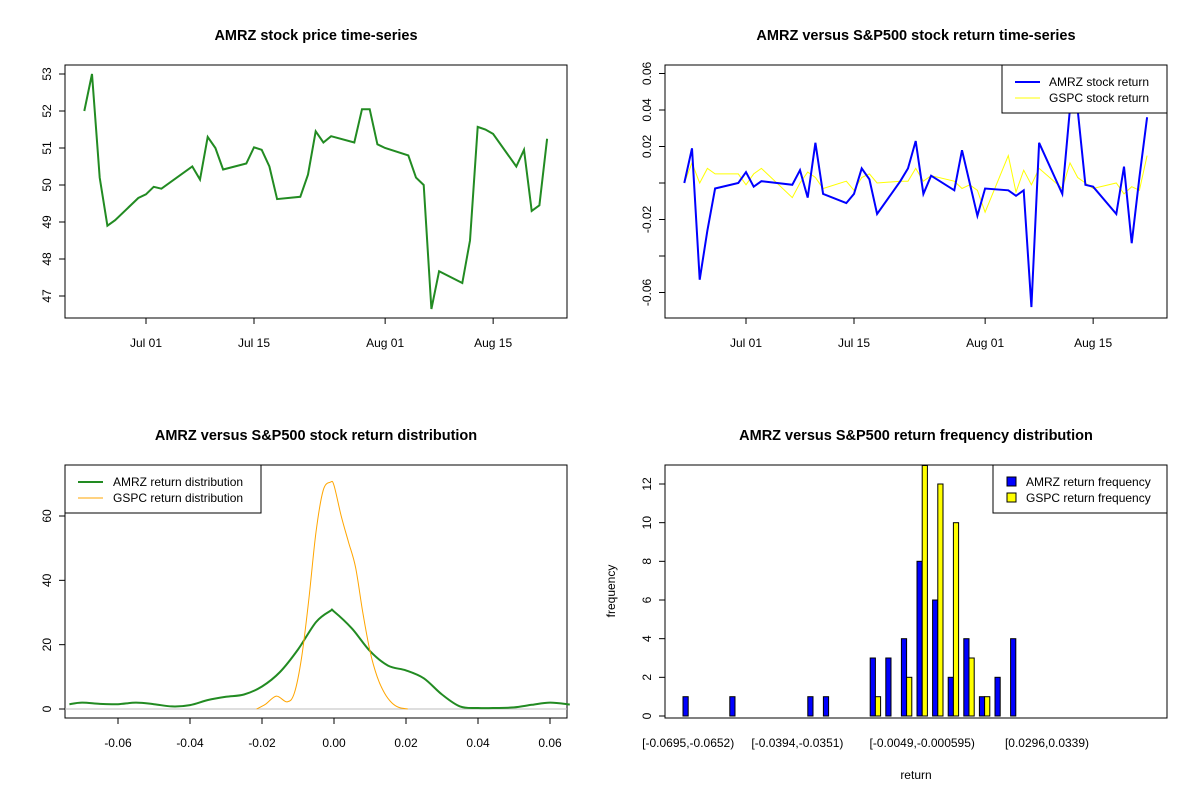  I want to click on return-y-tick-label: -0.02, so click(647, 220).